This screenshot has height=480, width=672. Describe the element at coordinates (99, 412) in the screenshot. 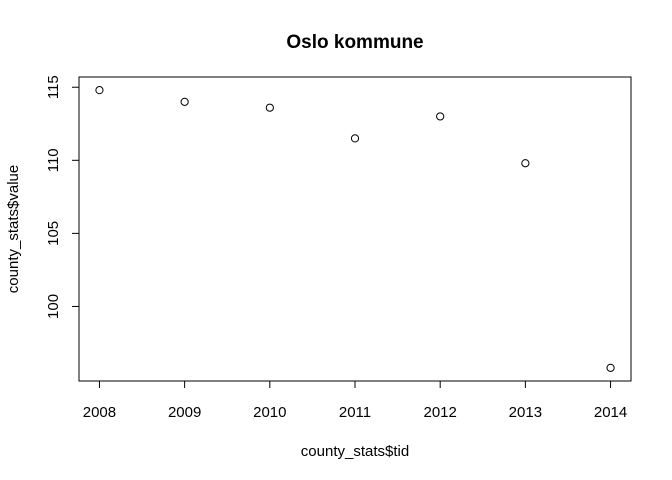

I see `x-tick-label: 2008` at that location.